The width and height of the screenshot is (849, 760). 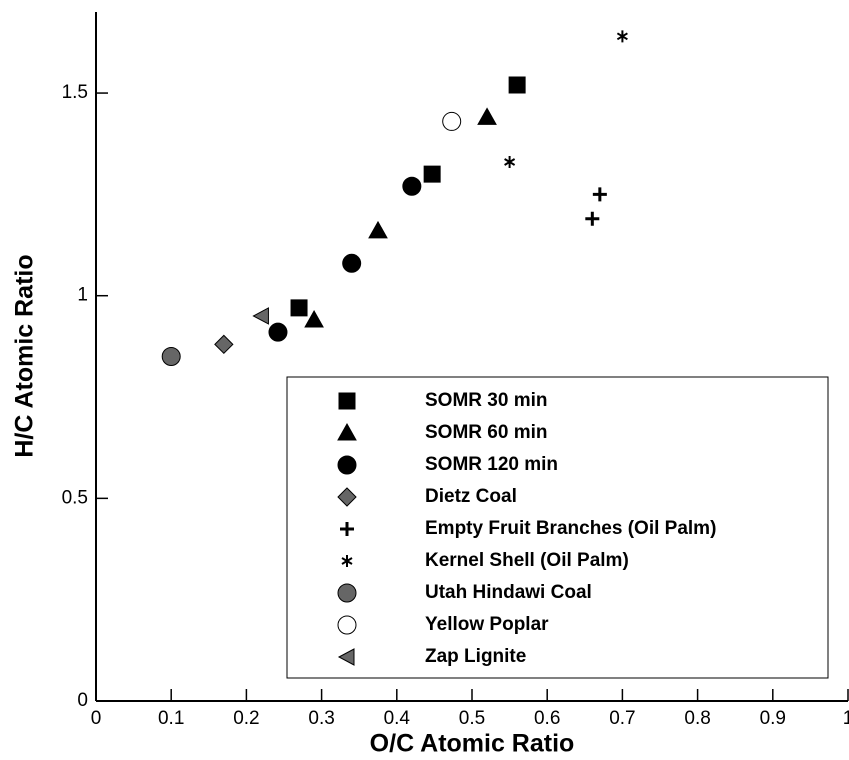 I want to click on x-tick-label: 0, so click(x=96, y=718).